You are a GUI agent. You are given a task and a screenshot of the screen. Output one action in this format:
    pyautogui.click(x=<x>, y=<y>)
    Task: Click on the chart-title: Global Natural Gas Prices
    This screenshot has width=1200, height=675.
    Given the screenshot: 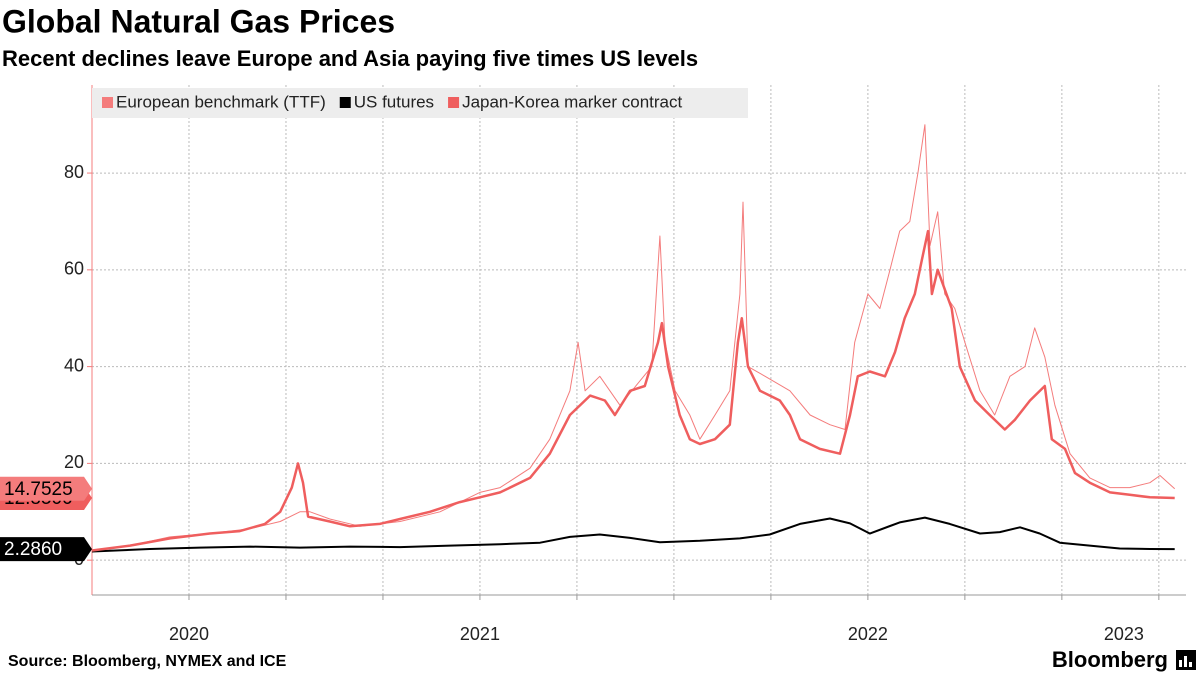 What is the action you would take?
    pyautogui.click(x=198, y=21)
    